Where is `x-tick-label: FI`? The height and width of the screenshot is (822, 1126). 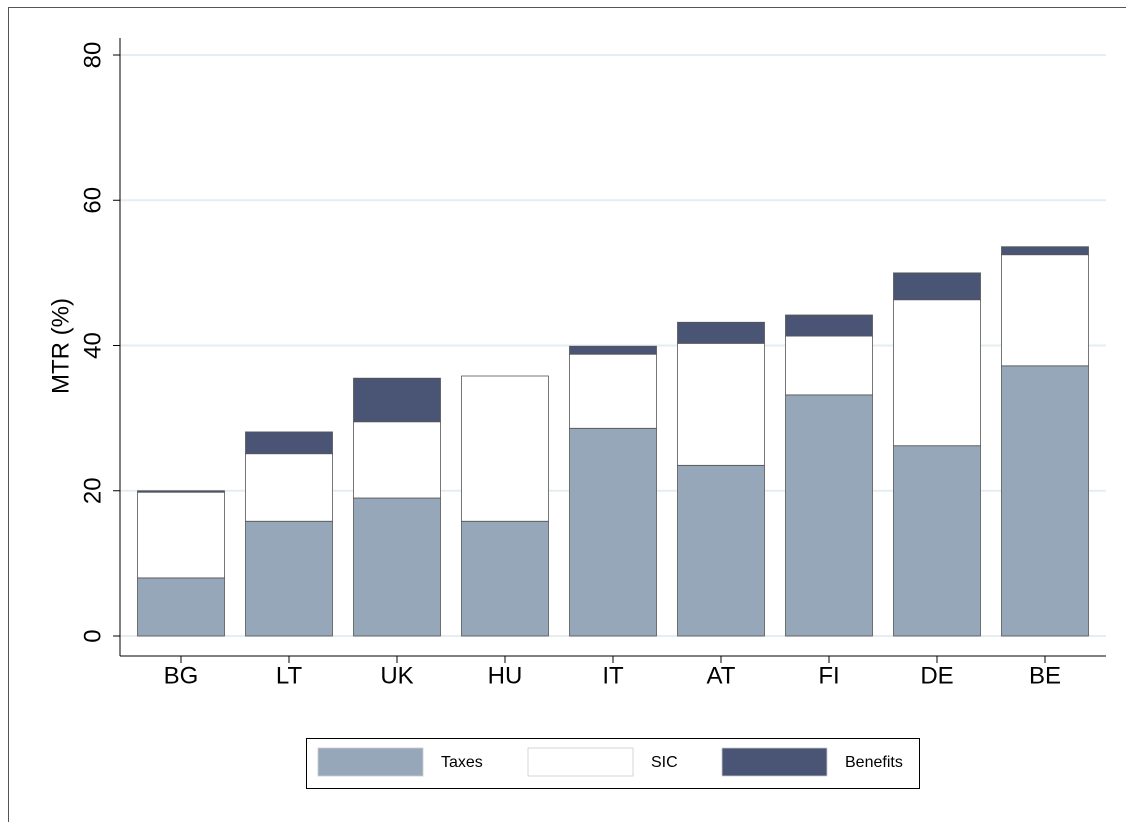 x-tick-label: FI is located at coordinates (828, 675).